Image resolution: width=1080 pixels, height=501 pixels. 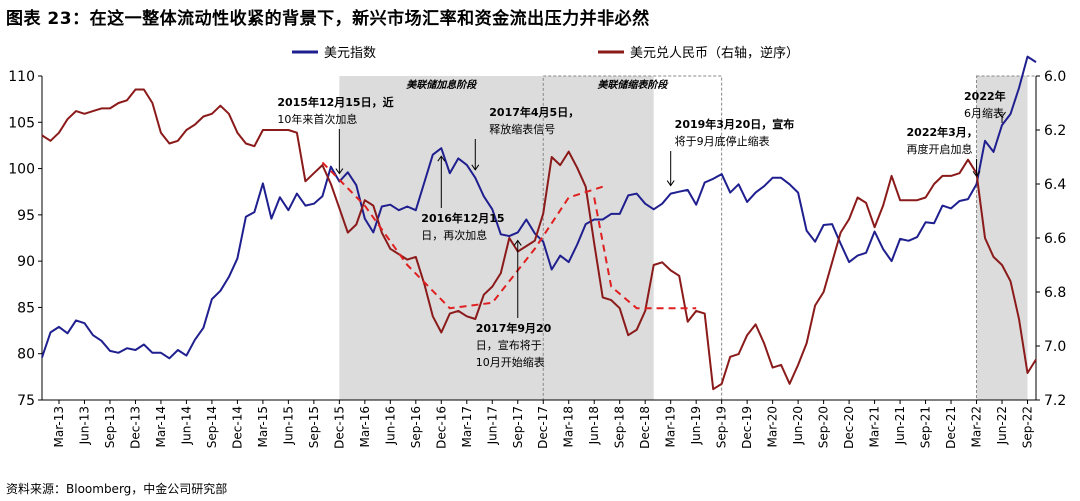 What do you see at coordinates (696, 425) in the screenshot?
I see `x-tick-label: Jun-19` at bounding box center [696, 425].